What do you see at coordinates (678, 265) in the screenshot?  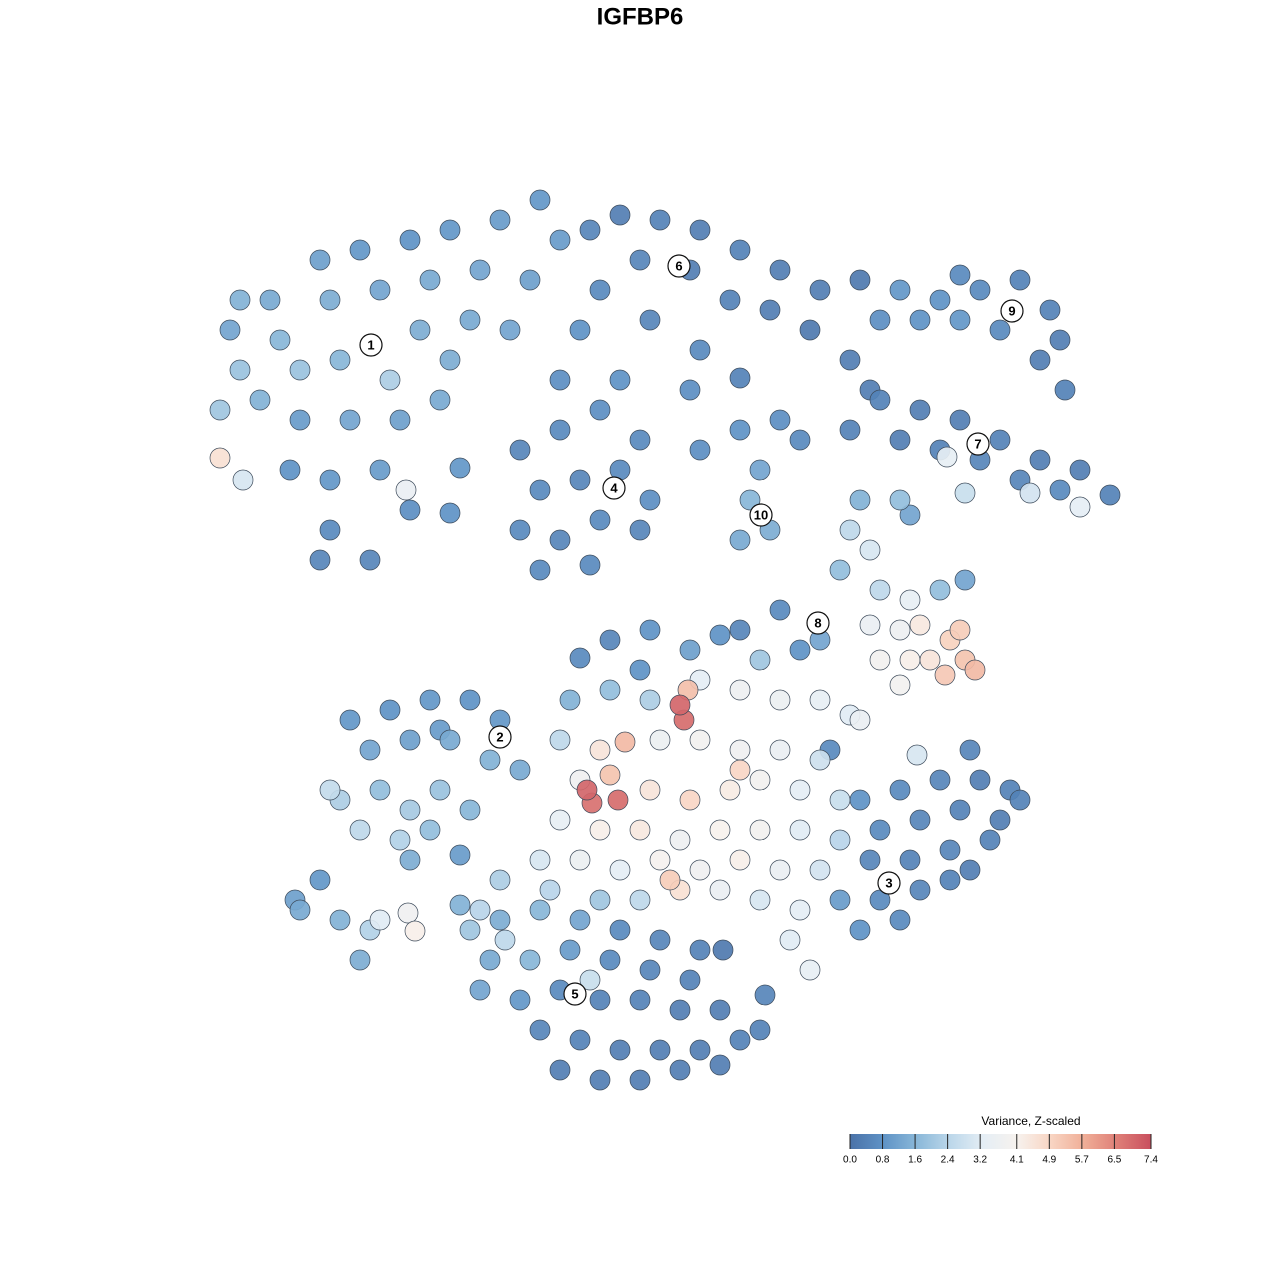 I see `cluster-label: 6` at bounding box center [678, 265].